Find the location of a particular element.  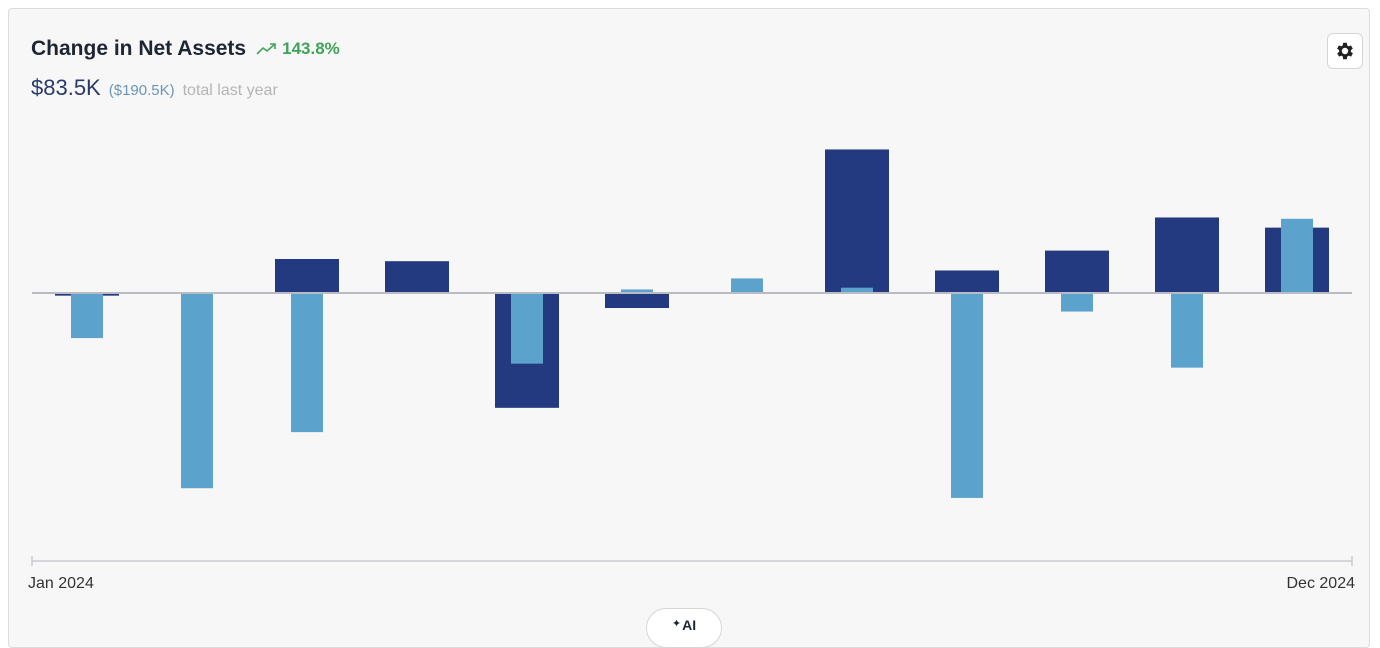

sparkle-icon: ✦ is located at coordinates (676, 624).